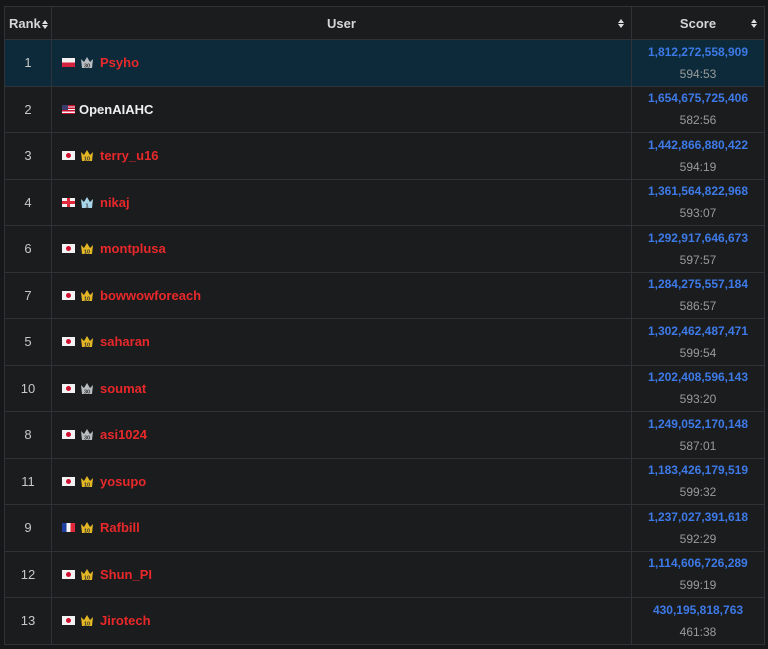 Image resolution: width=768 pixels, height=649 pixels. What do you see at coordinates (698, 213) in the screenshot?
I see `submission-time: 593:07` at bounding box center [698, 213].